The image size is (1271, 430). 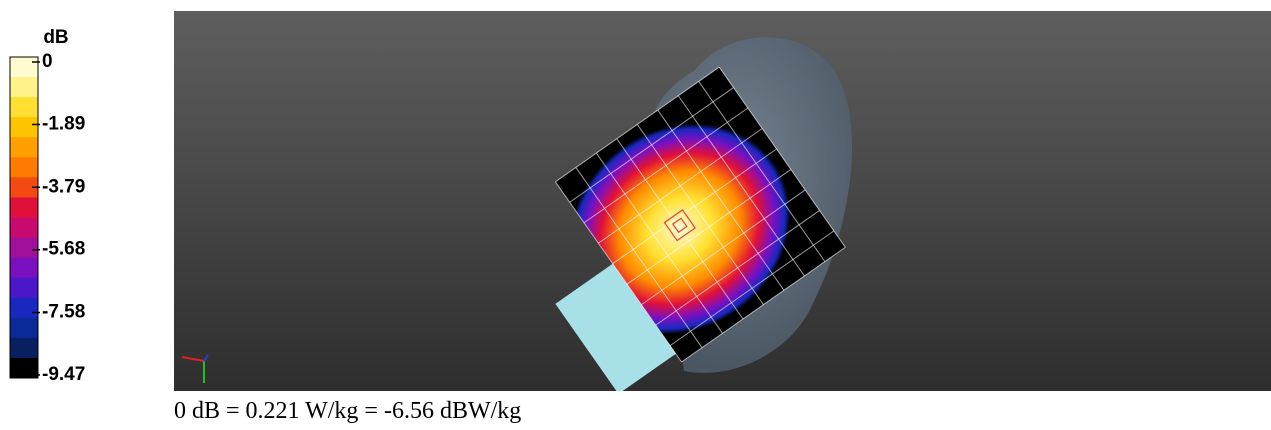 What do you see at coordinates (63, 186) in the screenshot?
I see `colorbar-tick-label: -3.79` at bounding box center [63, 186].